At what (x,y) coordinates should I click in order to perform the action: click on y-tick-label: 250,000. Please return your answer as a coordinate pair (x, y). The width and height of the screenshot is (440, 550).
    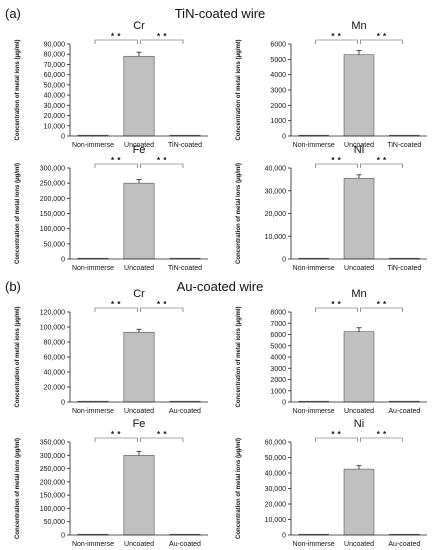
    Looking at the image, I should click on (52, 184).